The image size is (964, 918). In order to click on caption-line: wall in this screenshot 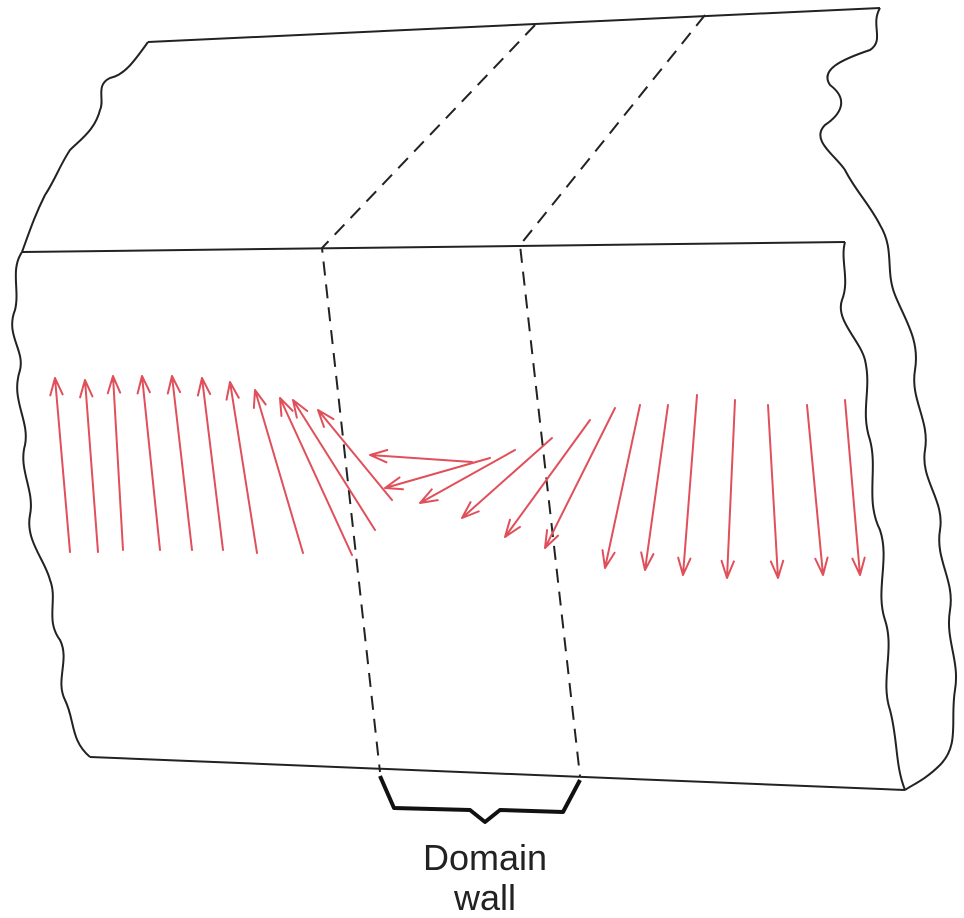, I will do `click(484, 897)`.